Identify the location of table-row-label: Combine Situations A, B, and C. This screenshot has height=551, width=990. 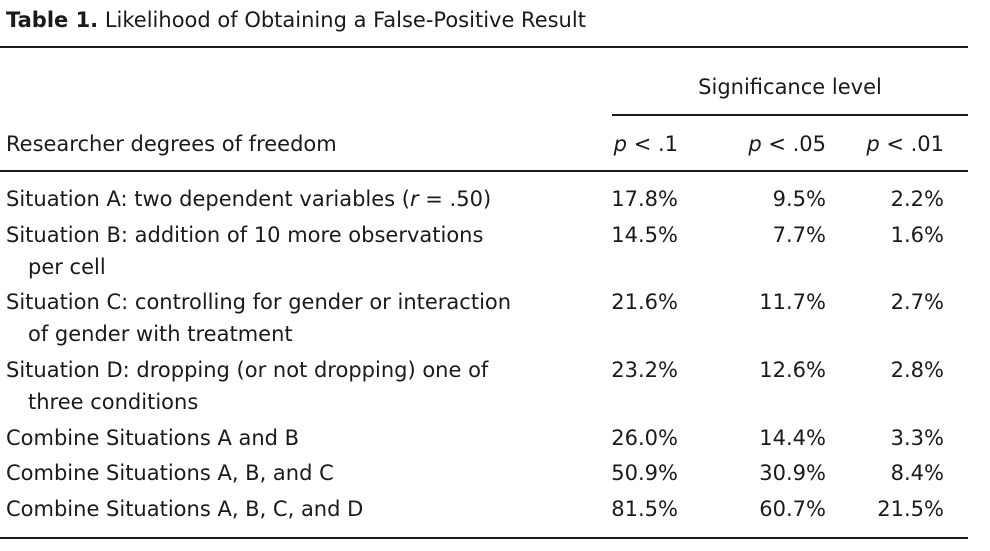
(170, 473).